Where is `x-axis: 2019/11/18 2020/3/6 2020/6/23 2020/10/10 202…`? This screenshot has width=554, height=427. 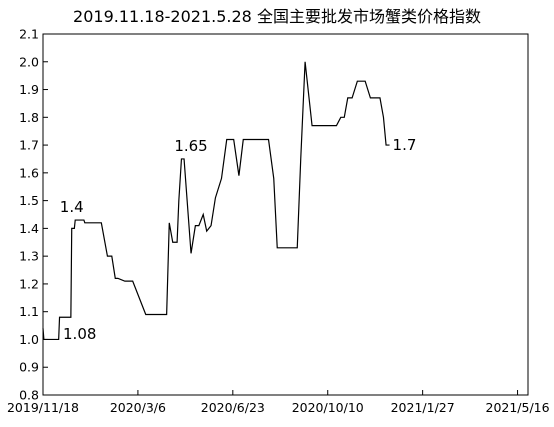
x-axis: 2019/11/18 2020/3/6 2020/6/23 2020/10/10 202… is located at coordinates (278, 402).